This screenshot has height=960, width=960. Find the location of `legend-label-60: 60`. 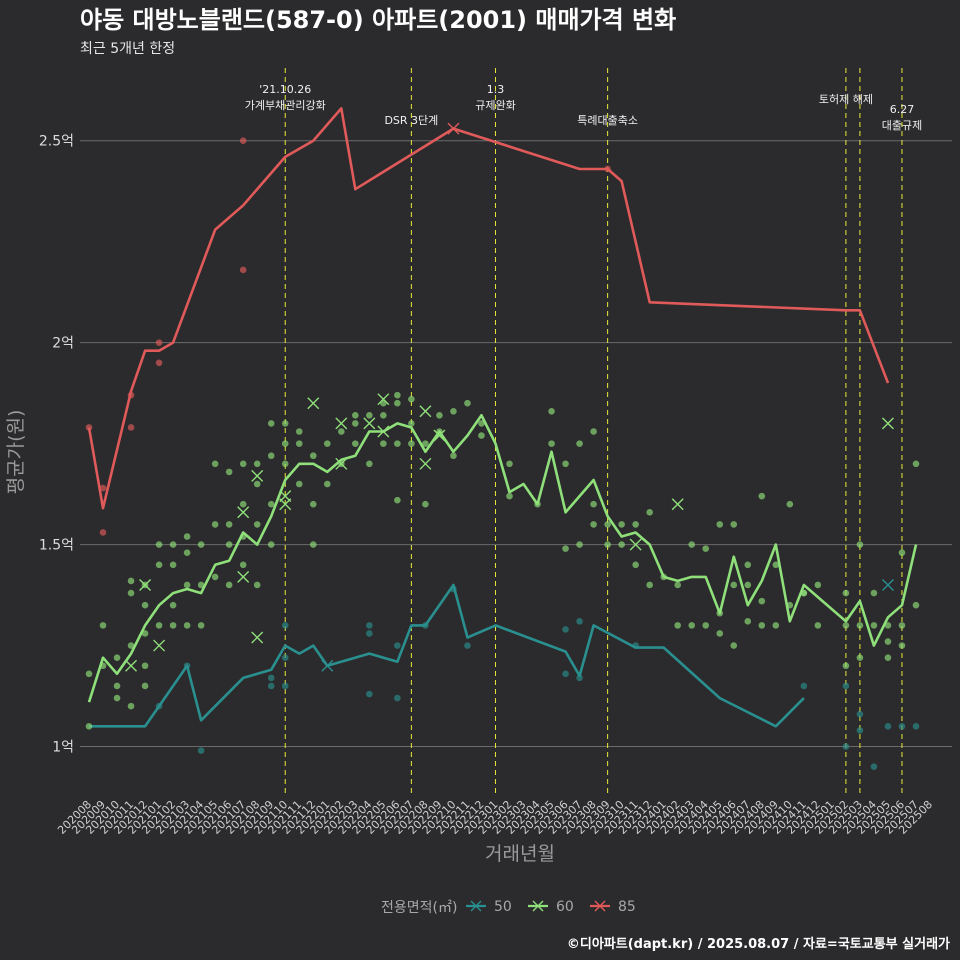

legend-label-60: 60 is located at coordinates (565, 907).